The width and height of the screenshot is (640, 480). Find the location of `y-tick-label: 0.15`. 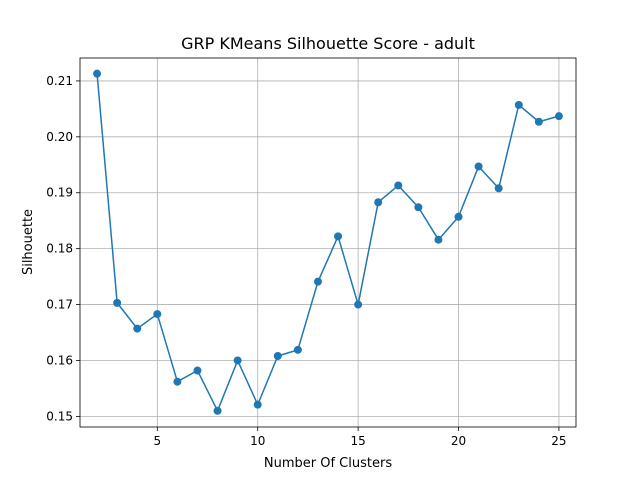

y-tick-label: 0.15 is located at coordinates (59, 416).